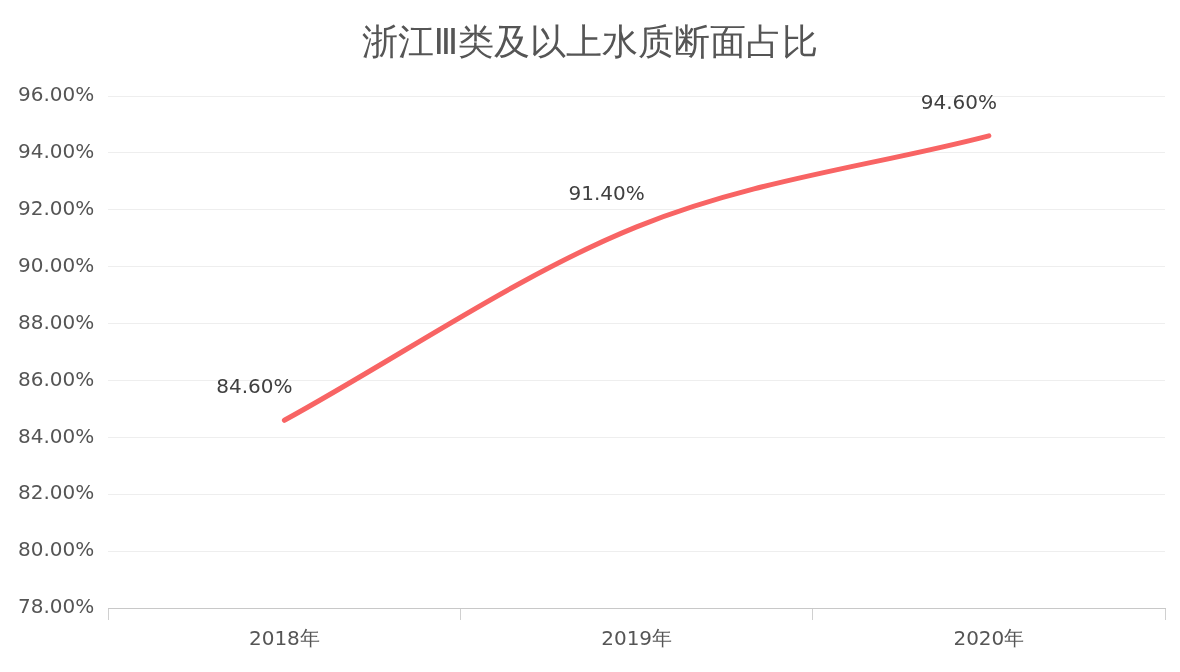 Image resolution: width=1180 pixels, height=672 pixels. I want to click on data-label: 94.60%, so click(959, 102).